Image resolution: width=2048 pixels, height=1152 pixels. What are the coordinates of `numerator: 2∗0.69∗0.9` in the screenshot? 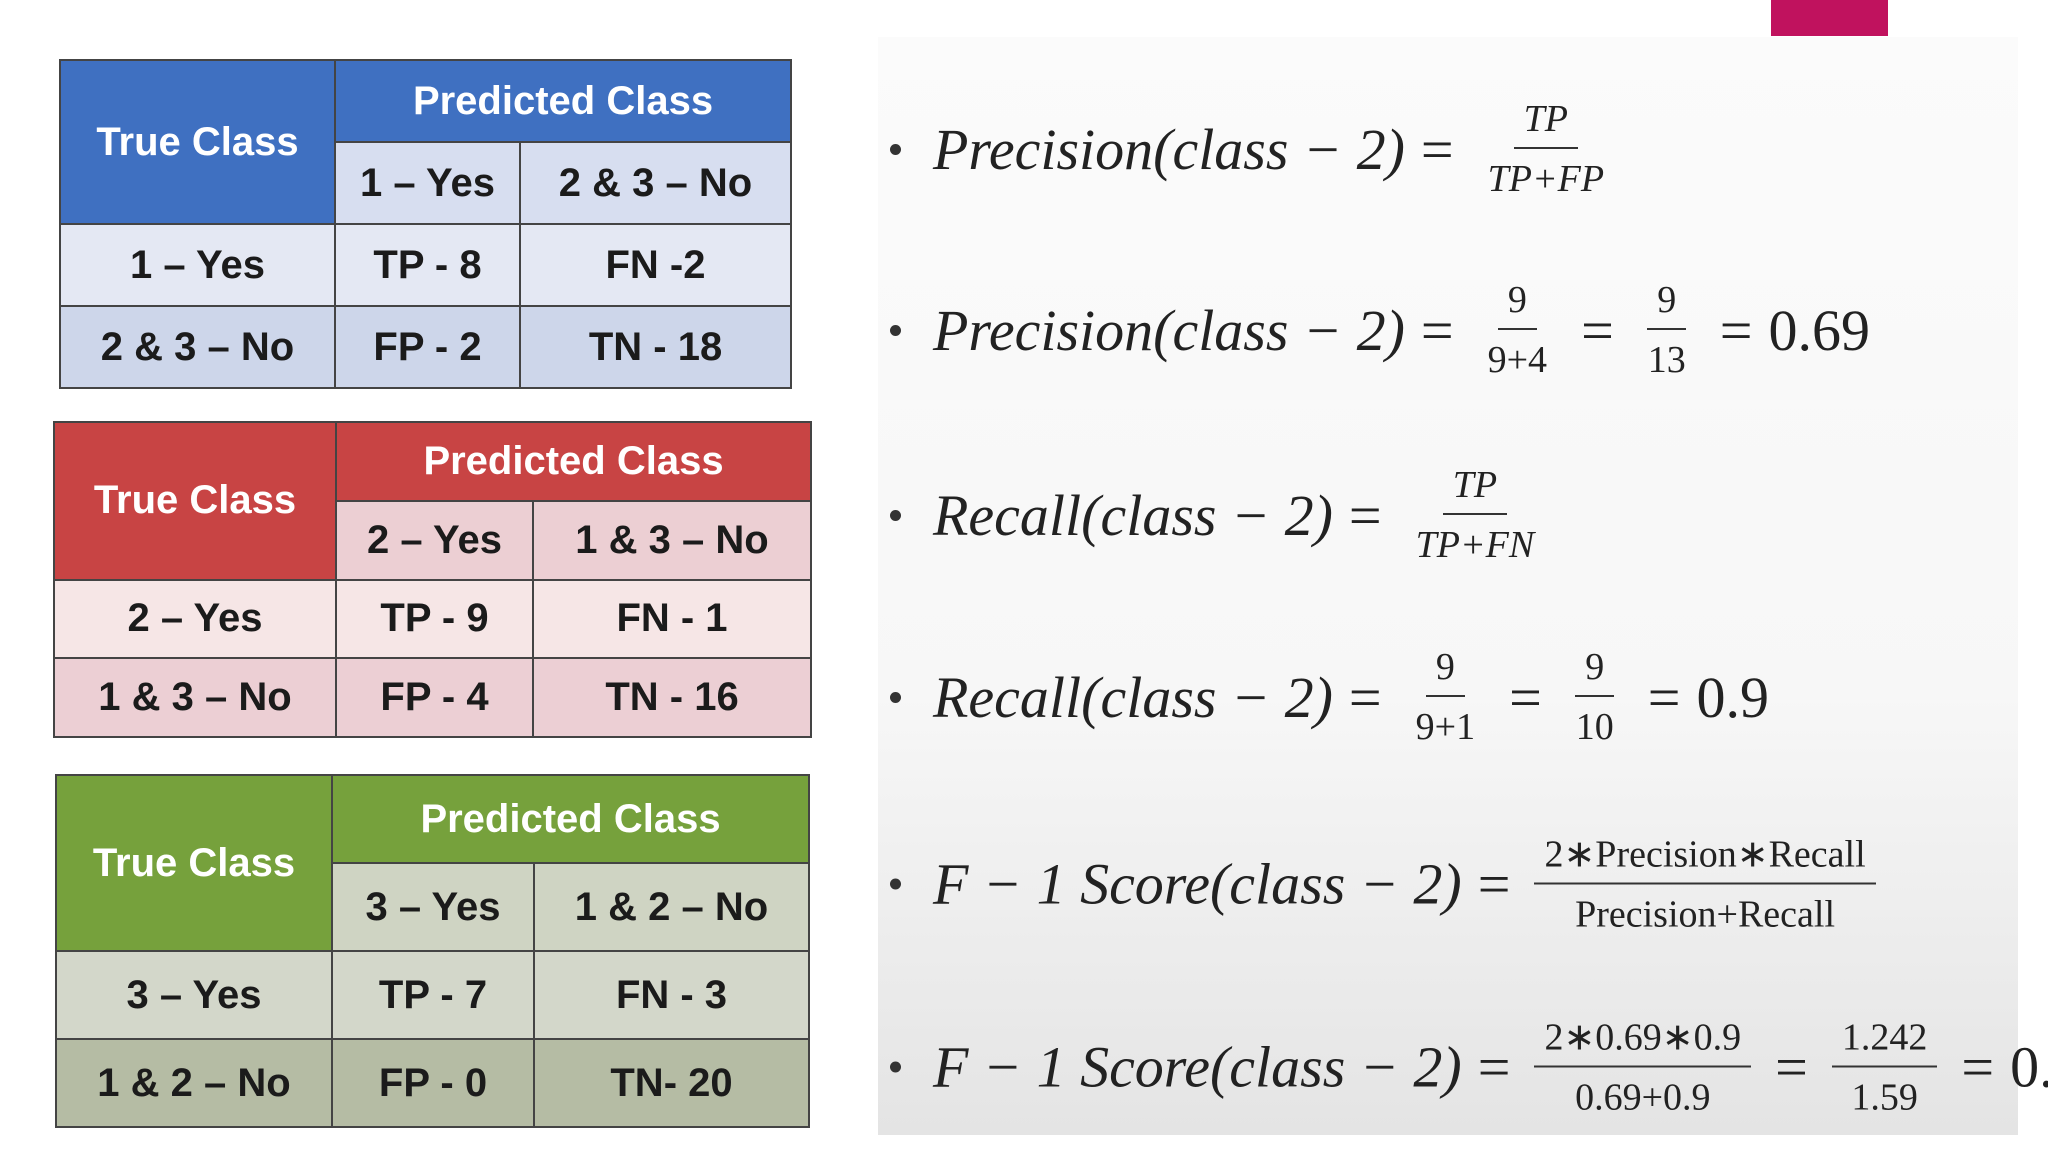 It's located at (1643, 1041).